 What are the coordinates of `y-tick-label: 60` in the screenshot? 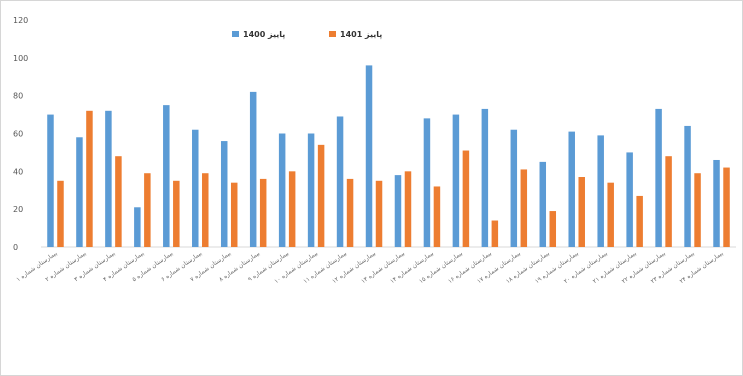 It's located at (18, 134).